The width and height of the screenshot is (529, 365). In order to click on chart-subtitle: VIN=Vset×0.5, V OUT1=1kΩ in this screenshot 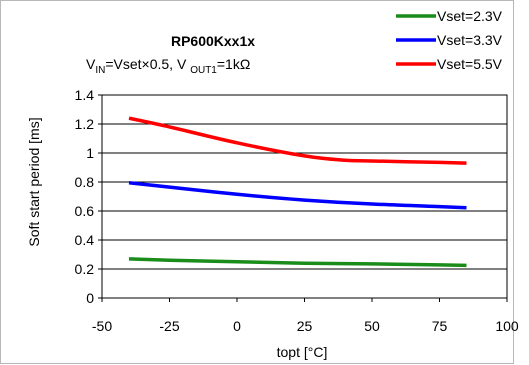, I will do `click(168, 66)`.